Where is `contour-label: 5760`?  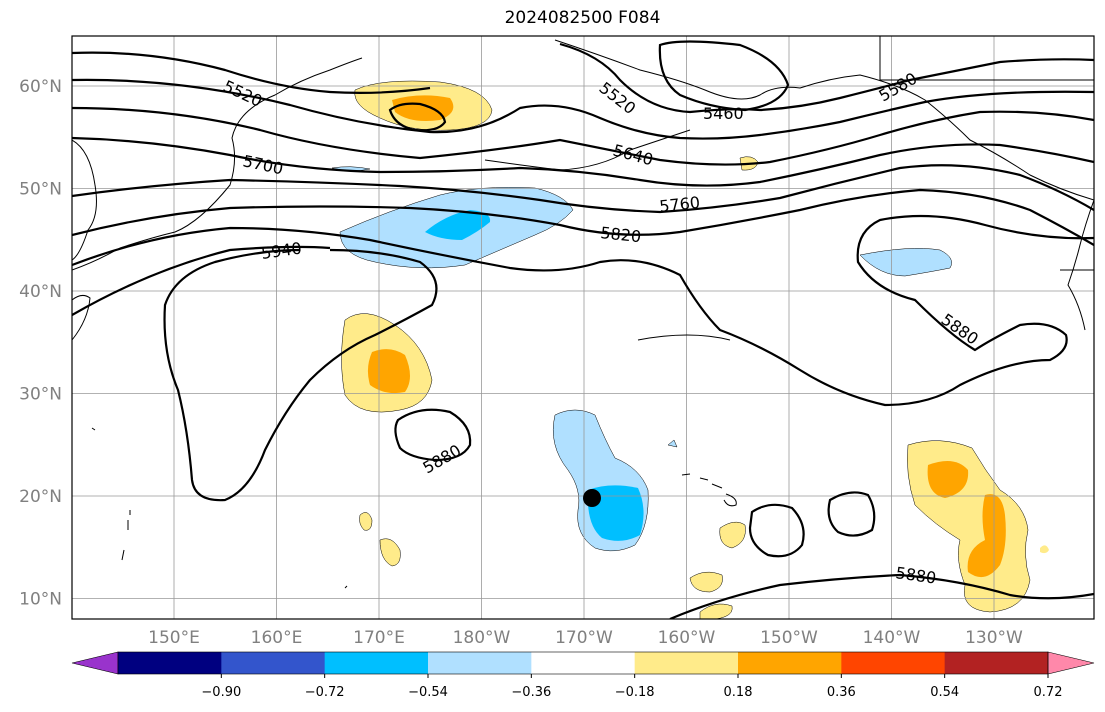 contour-label: 5760 is located at coordinates (679, 204).